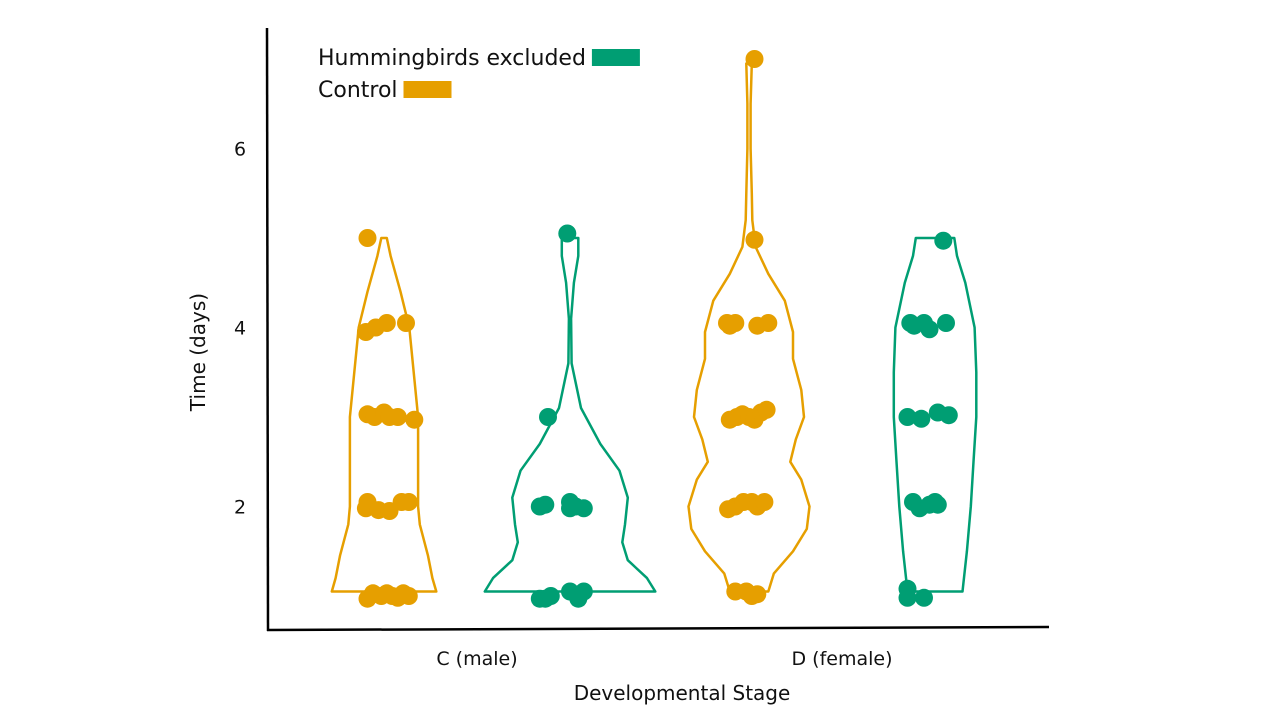 Image resolution: width=1280 pixels, height=720 pixels. I want to click on y-axis-title: Time (days), so click(198, 352).